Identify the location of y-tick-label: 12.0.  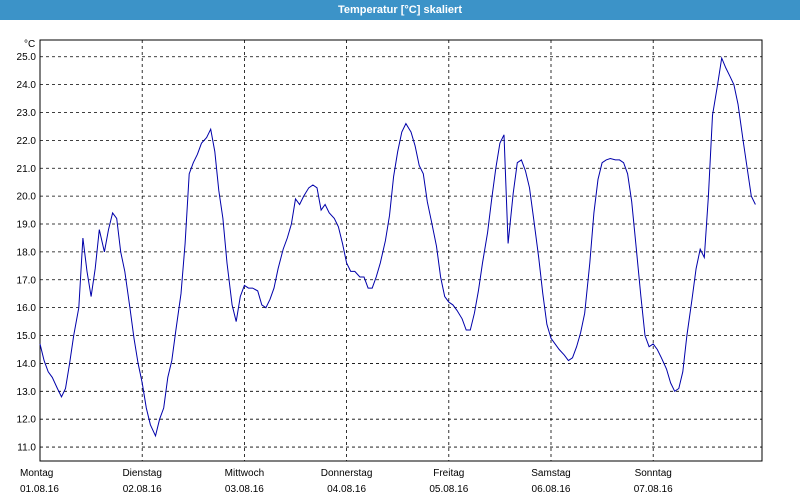
(27, 420).